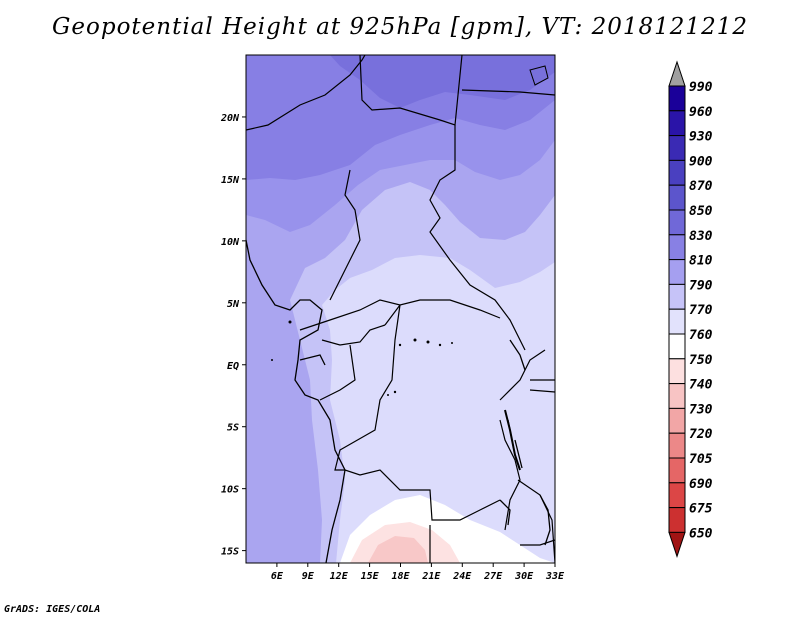 This screenshot has height=618, width=800. What do you see at coordinates (233, 366) in the screenshot?
I see `y-tick-label: EQ` at bounding box center [233, 366].